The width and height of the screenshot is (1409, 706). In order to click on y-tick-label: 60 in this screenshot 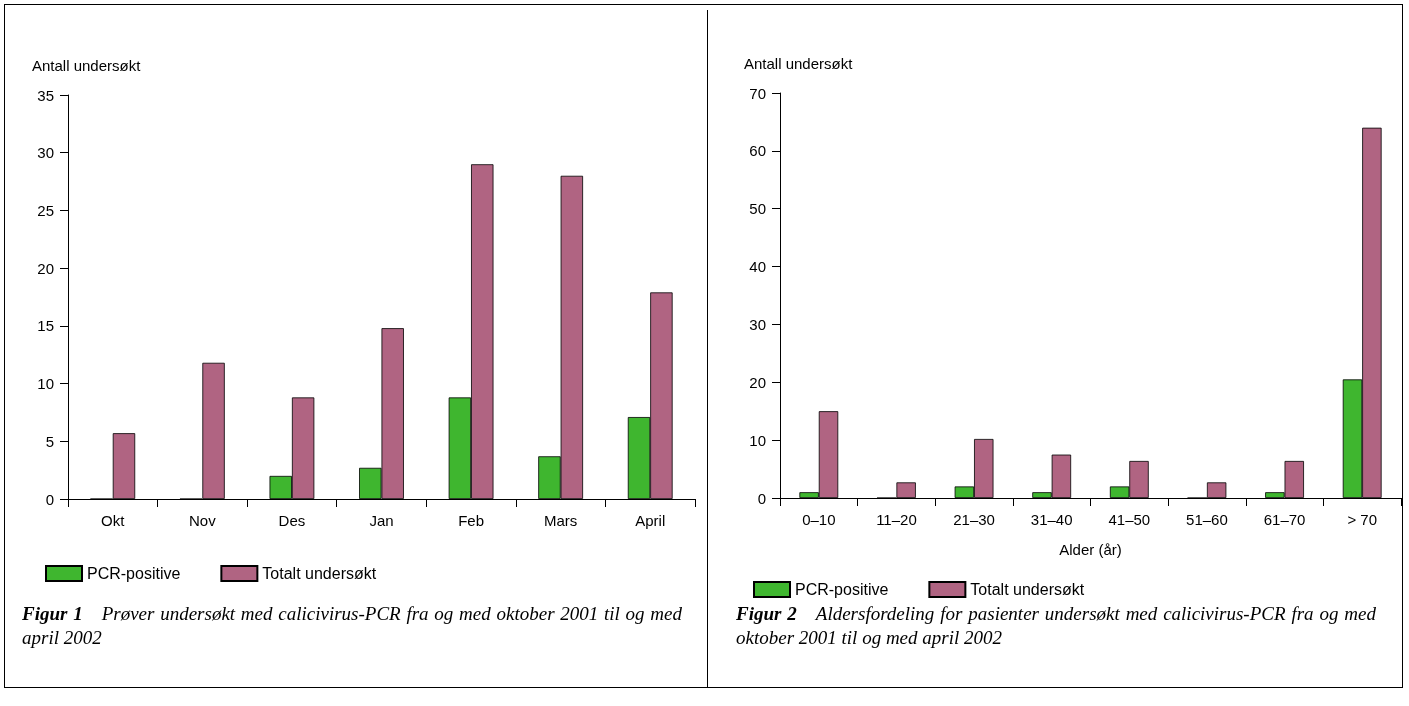, I will do `click(757, 151)`.